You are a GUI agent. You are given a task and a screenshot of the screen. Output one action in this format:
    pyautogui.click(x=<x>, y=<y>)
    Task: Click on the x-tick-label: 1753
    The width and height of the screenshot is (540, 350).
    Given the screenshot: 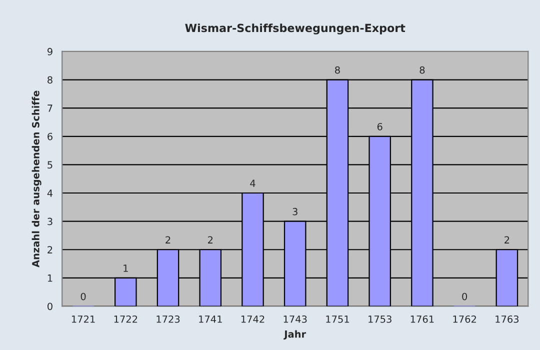 What is the action you would take?
    pyautogui.click(x=380, y=319)
    